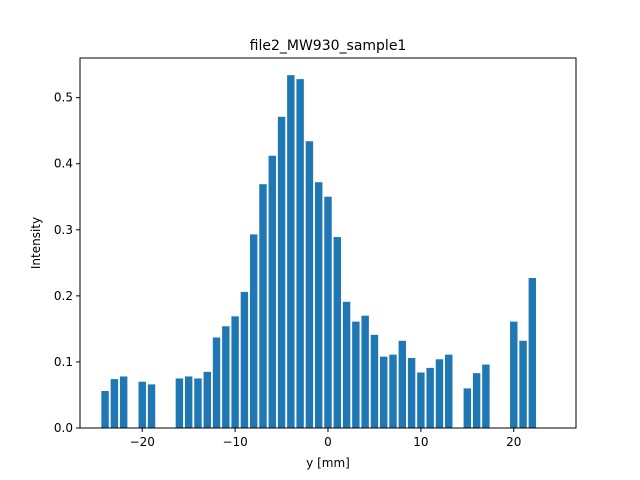 This screenshot has height=480, width=640. What do you see at coordinates (234, 442) in the screenshot?
I see `x-tick-label: −10` at bounding box center [234, 442].